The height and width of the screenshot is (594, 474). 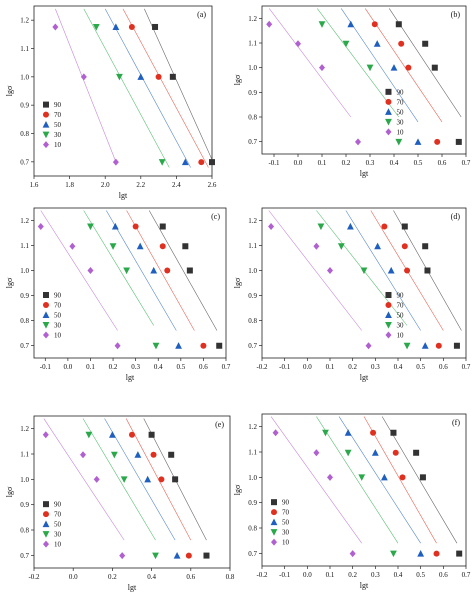 I want to click on x-tick-label: 1.6, so click(x=34, y=185).